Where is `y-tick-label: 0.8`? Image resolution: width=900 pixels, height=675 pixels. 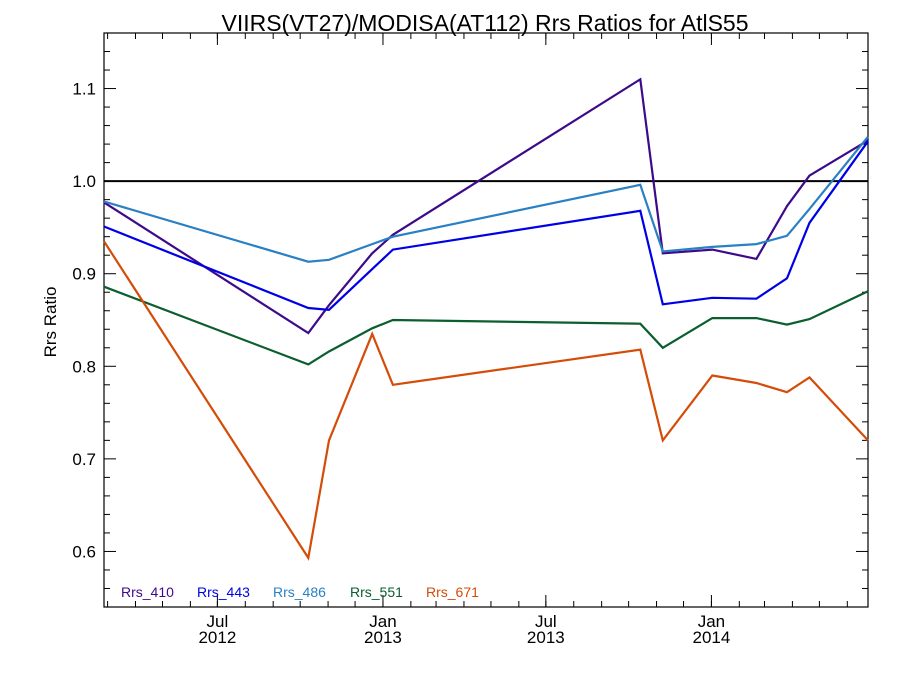
y-tick-label: 0.8 is located at coordinates (84, 366).